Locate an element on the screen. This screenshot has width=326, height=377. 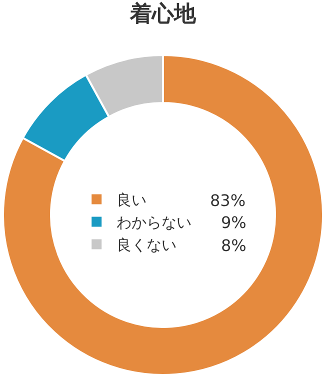
data-label: 9% is located at coordinates (233, 222).